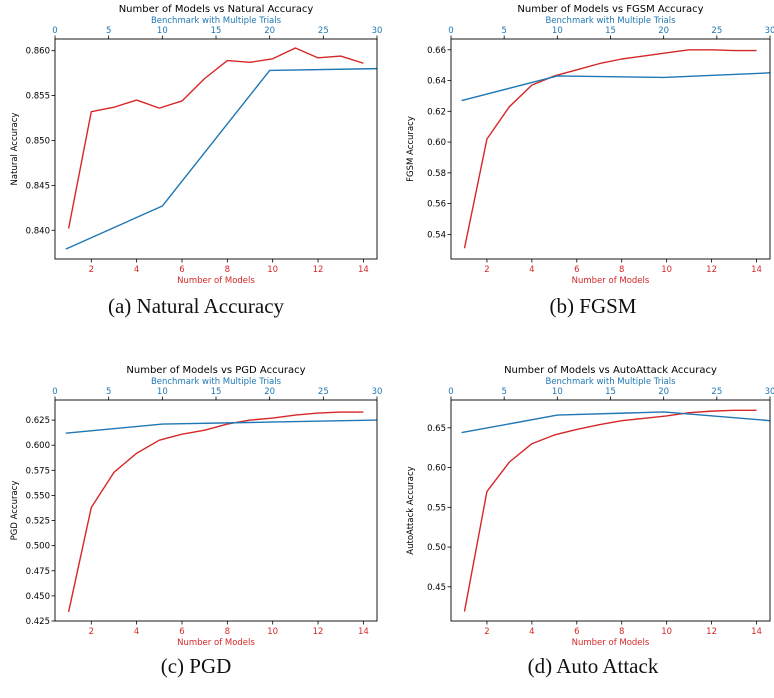  I want to click on caption-auto-attack: (d) Auto Attack, so click(593, 666).